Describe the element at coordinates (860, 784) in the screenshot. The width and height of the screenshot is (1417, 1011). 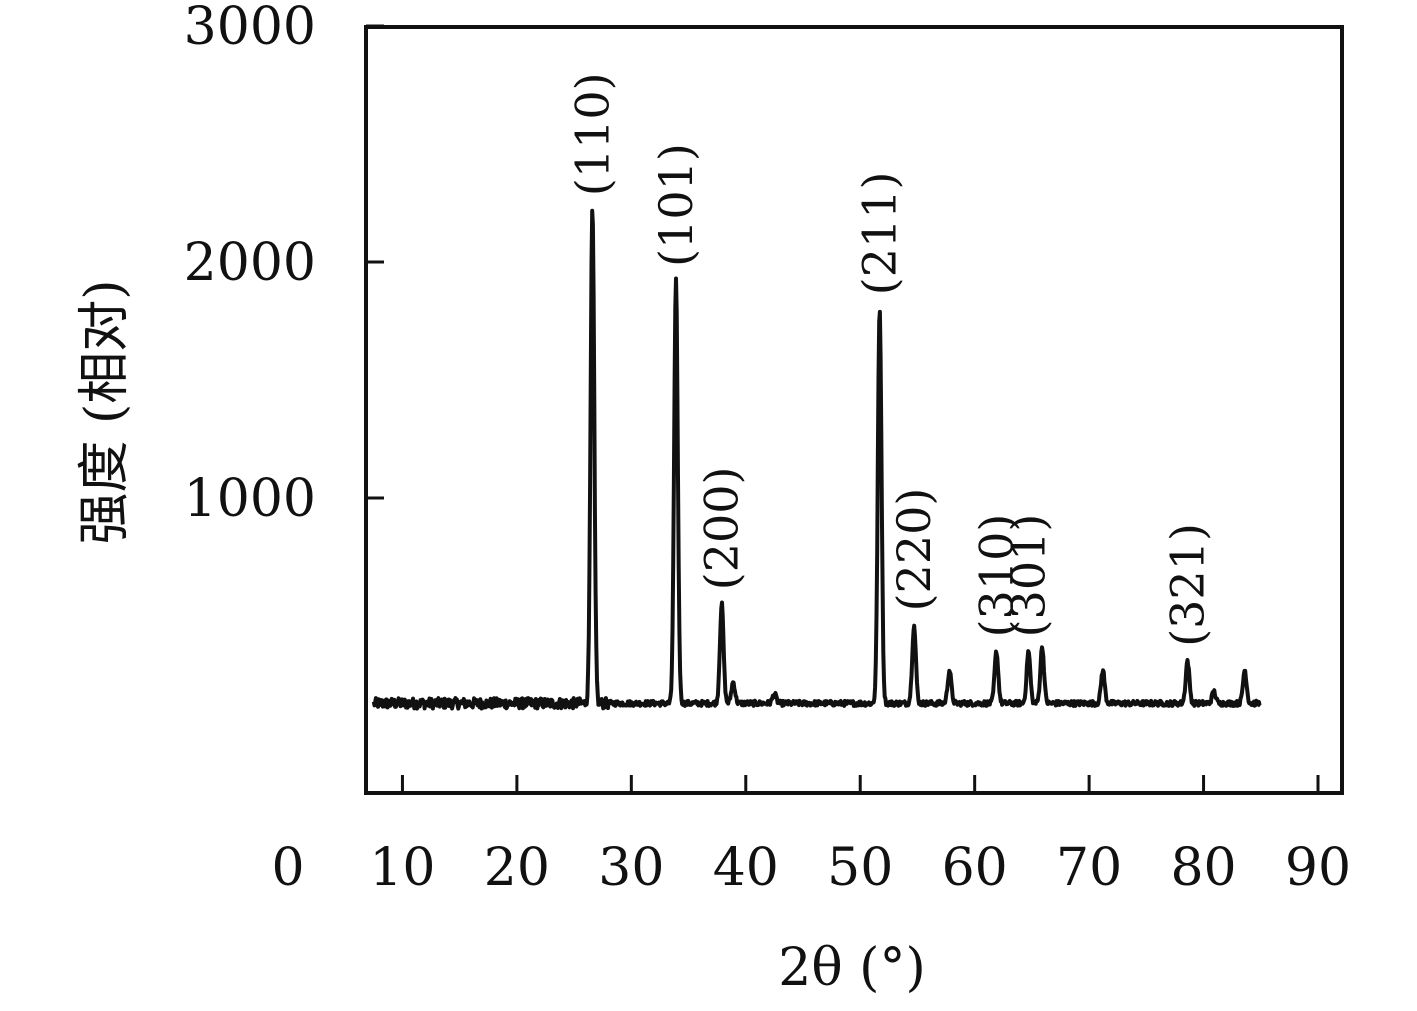
I see `x-axis-ticks` at that location.